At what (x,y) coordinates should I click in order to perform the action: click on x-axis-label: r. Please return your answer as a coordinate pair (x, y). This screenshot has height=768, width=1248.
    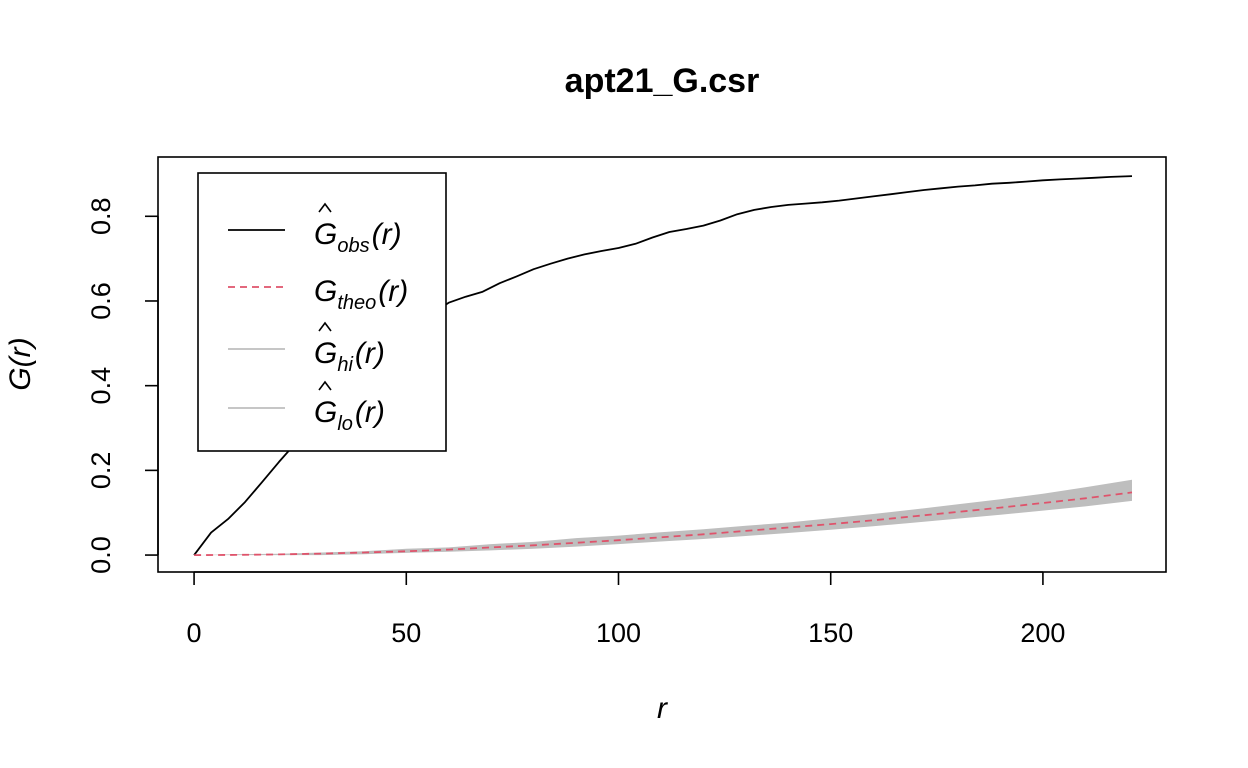
    Looking at the image, I should click on (662, 708).